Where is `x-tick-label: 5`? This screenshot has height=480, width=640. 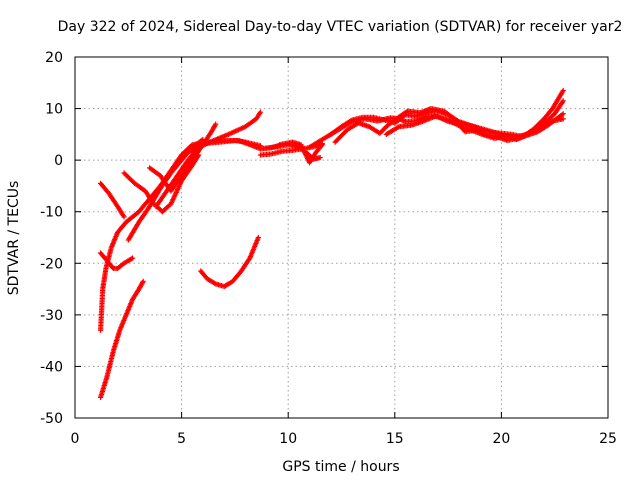
x-tick-label: 5 is located at coordinates (181, 439).